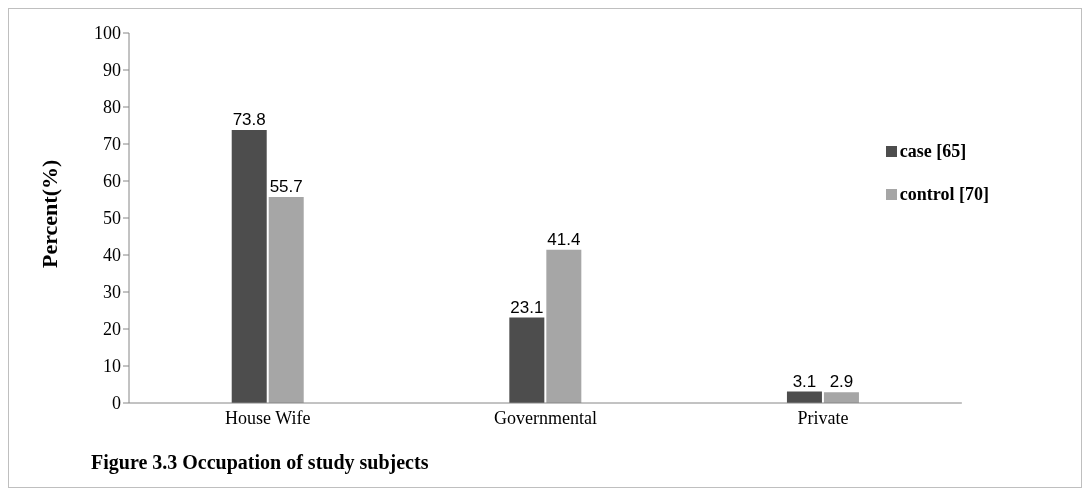 This screenshot has height=494, width=1088. I want to click on y-tick-label: 90, so click(112, 70).